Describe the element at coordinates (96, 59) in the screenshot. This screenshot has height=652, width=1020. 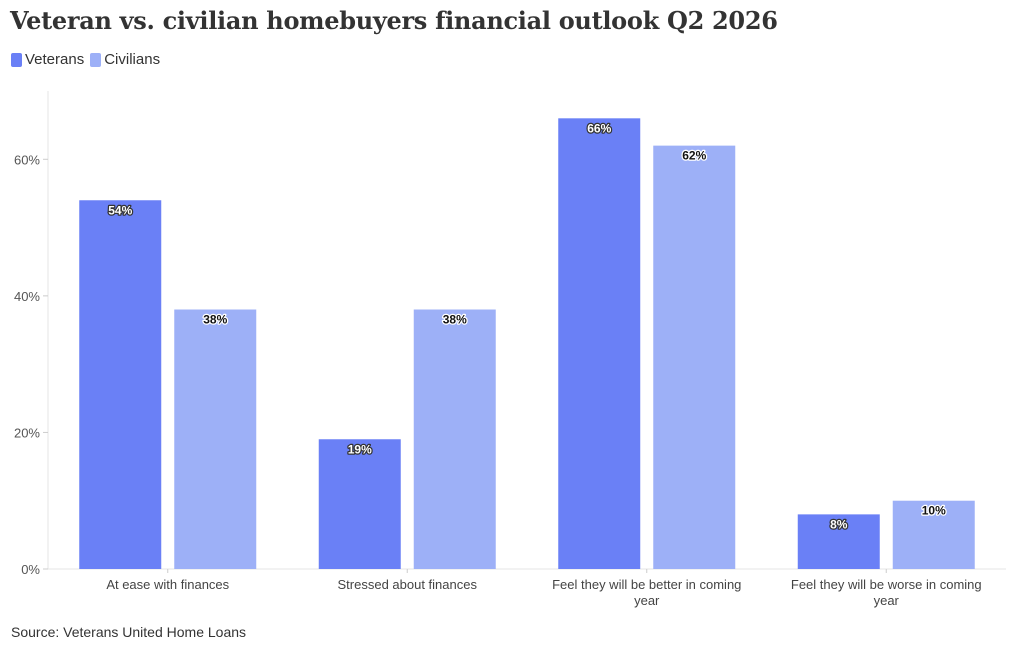
I see `legend-swatch-civilians` at that location.